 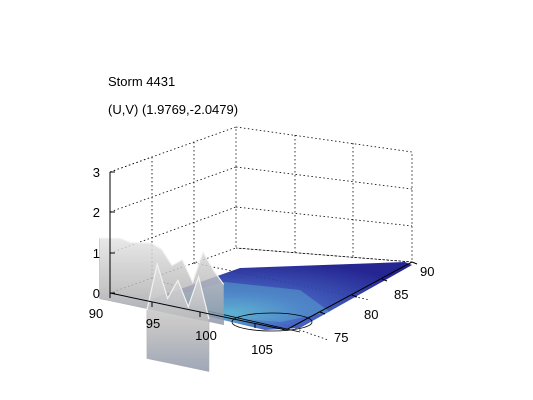 I want to click on right-ridge-crest, so click(x=178, y=290).